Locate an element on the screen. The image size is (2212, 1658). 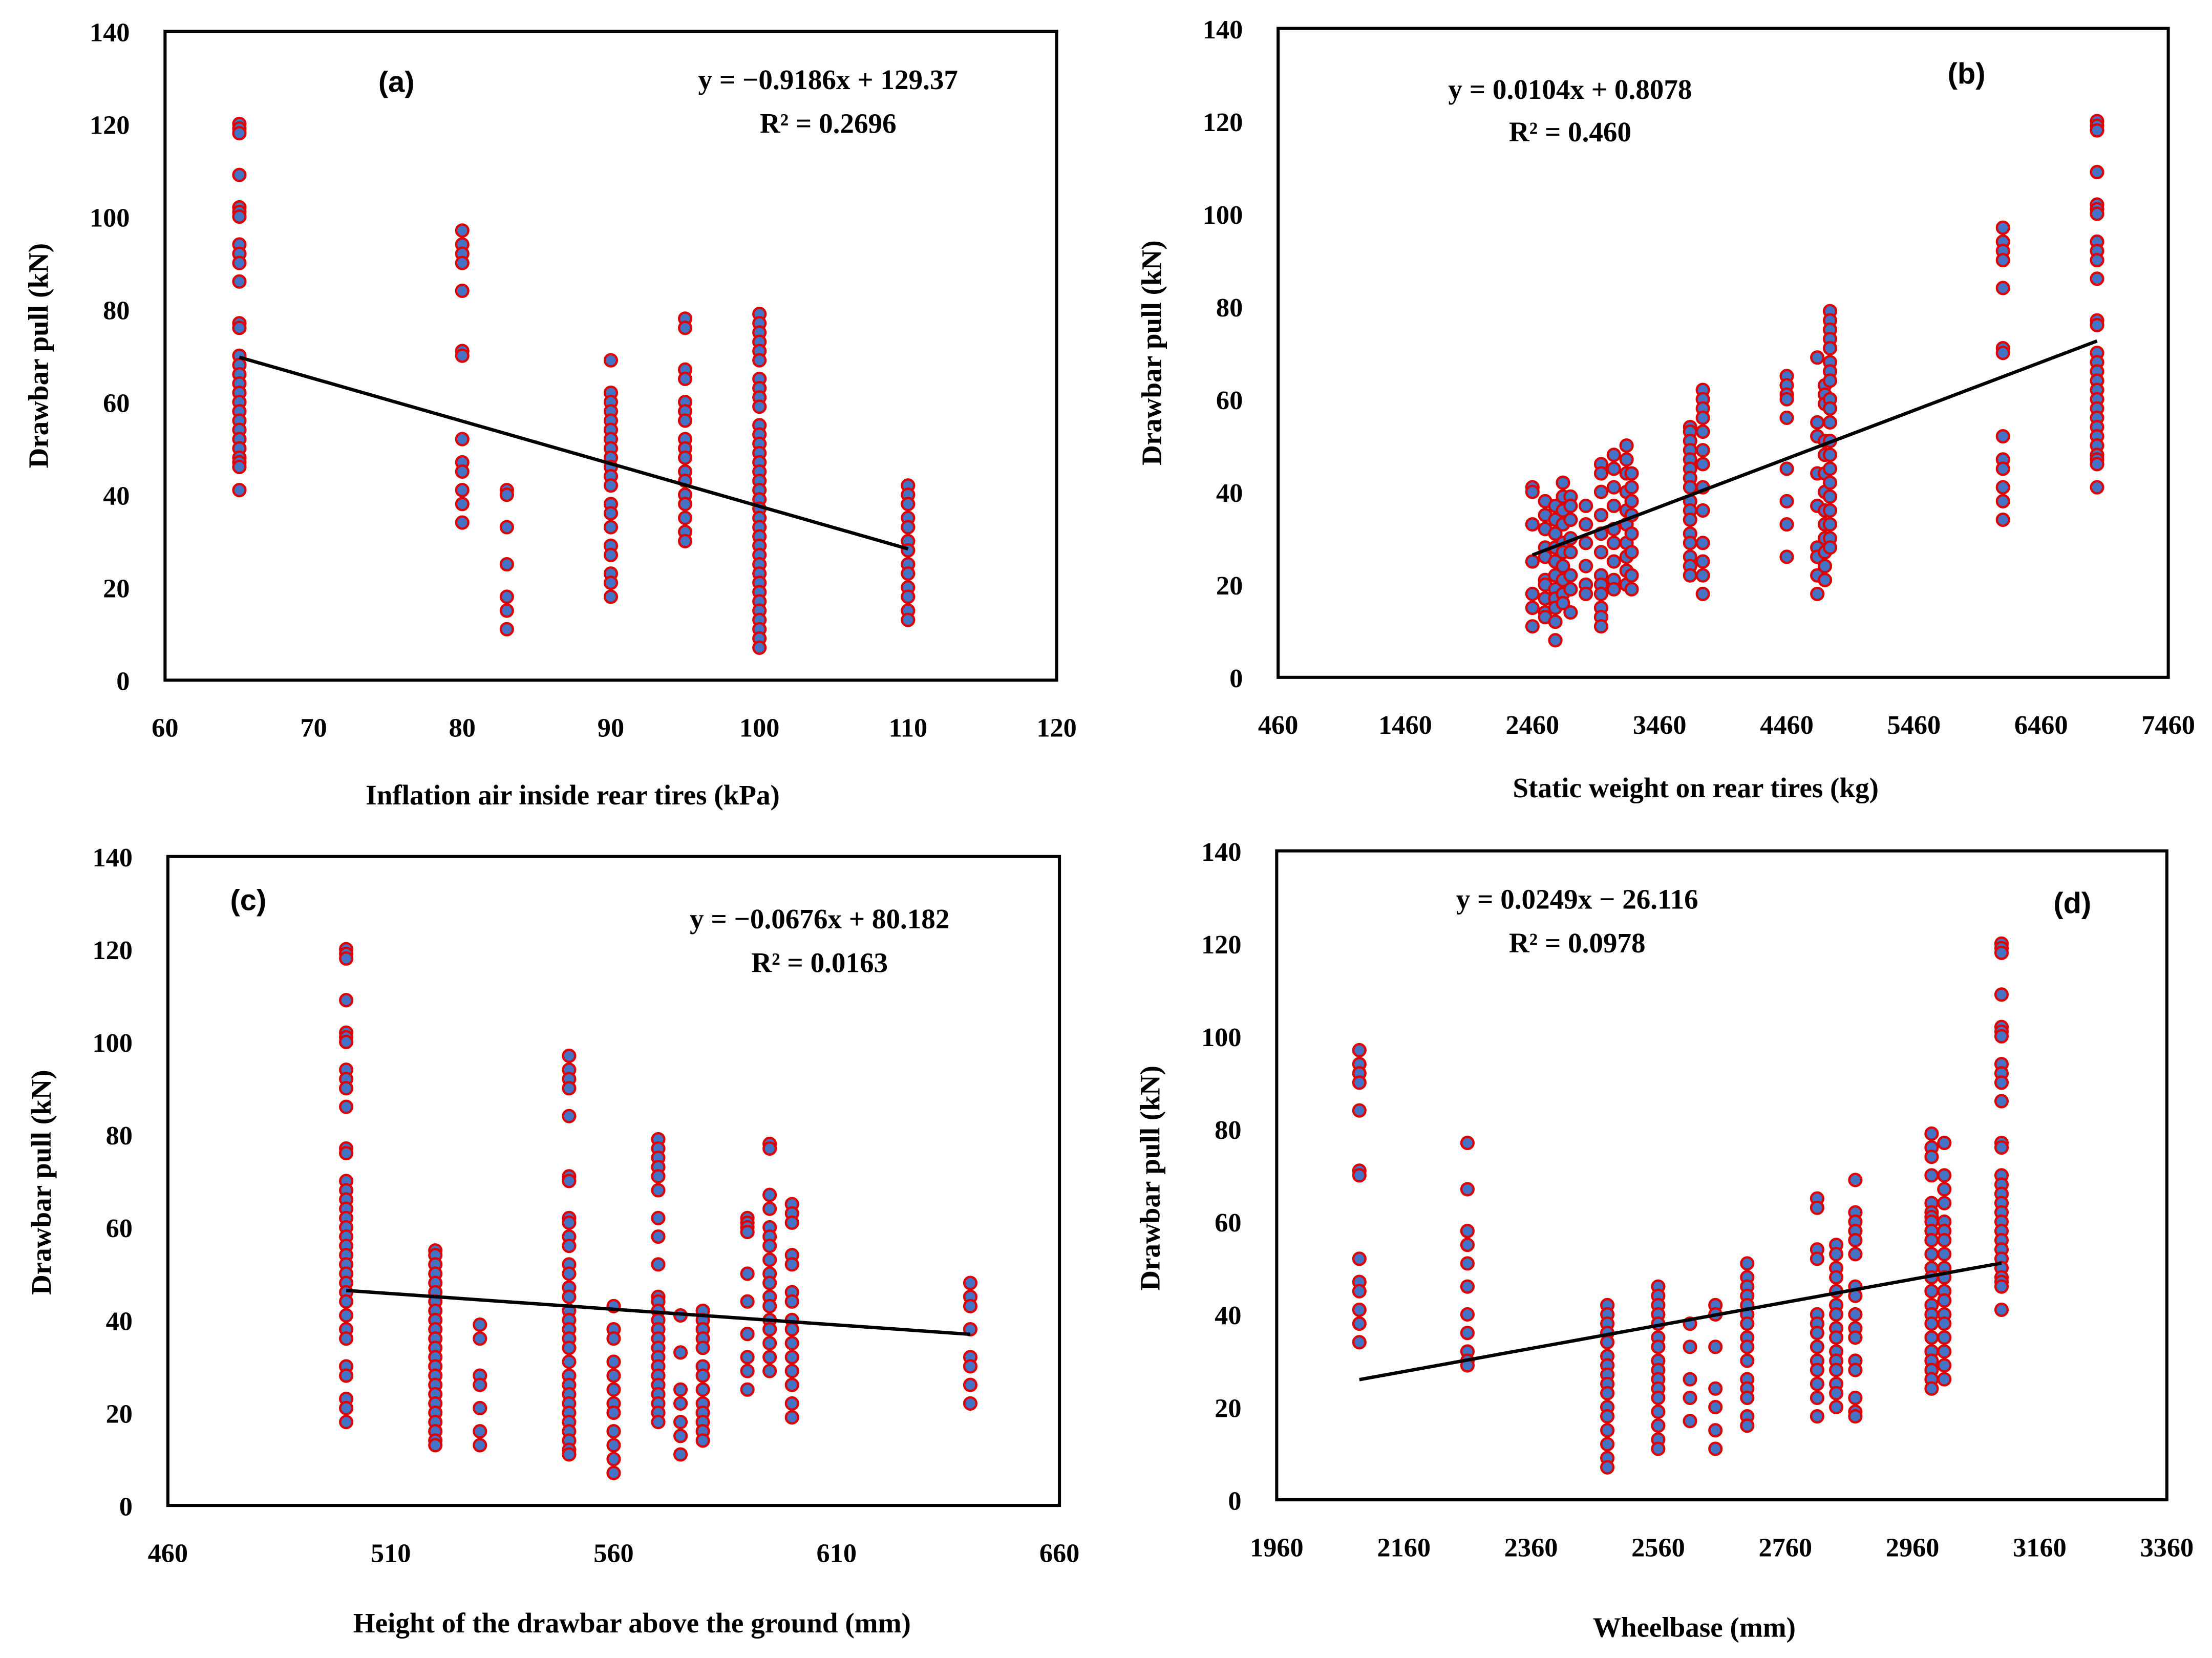
x-tick-label: 7460 is located at coordinates (2168, 725).